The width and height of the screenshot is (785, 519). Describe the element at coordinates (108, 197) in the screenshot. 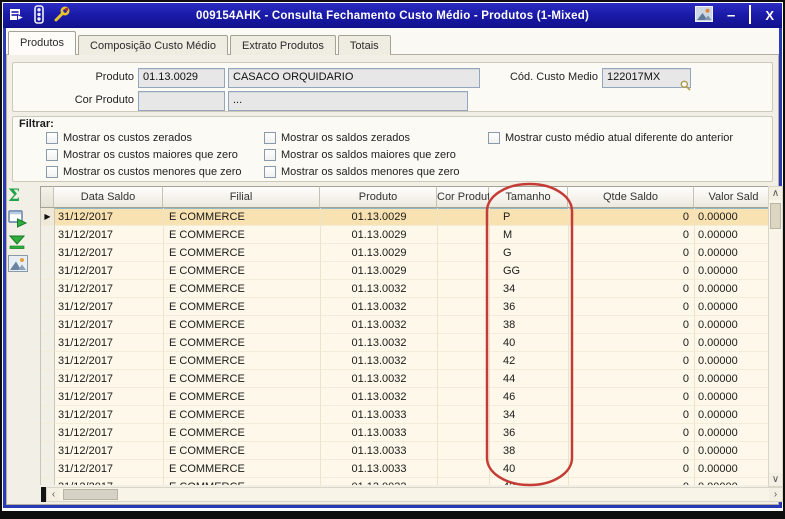

I see `header-data-saldo: Data Saldo` at that location.